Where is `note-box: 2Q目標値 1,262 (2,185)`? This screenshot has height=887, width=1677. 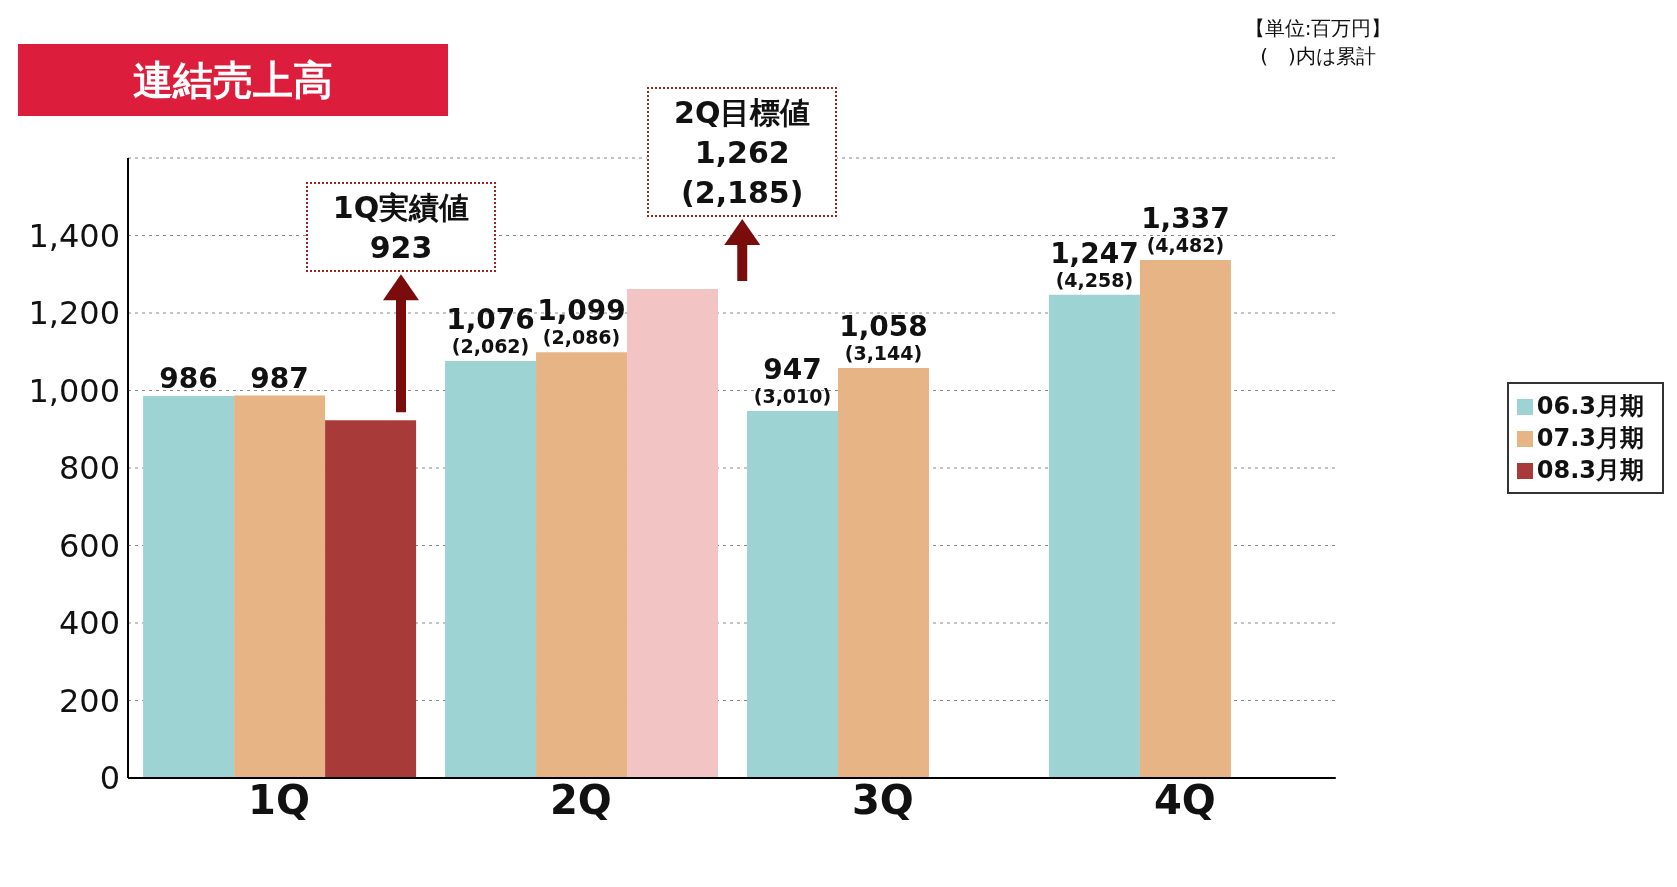 note-box: 2Q目標値 1,262 (2,185) is located at coordinates (742, 151).